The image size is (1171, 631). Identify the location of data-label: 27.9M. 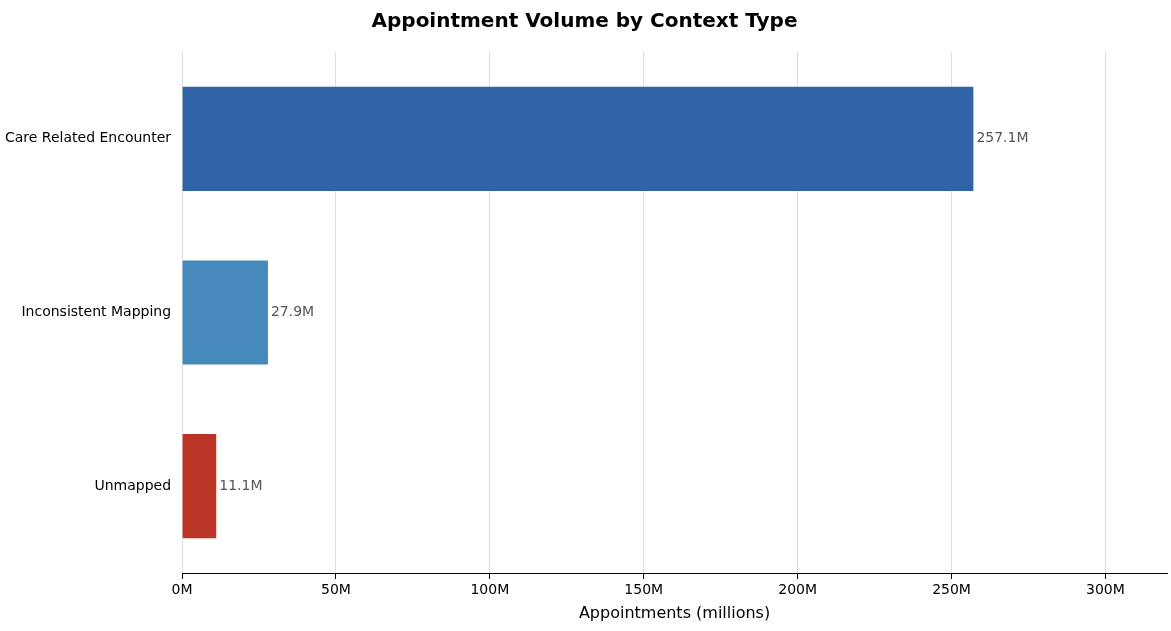
(292, 311).